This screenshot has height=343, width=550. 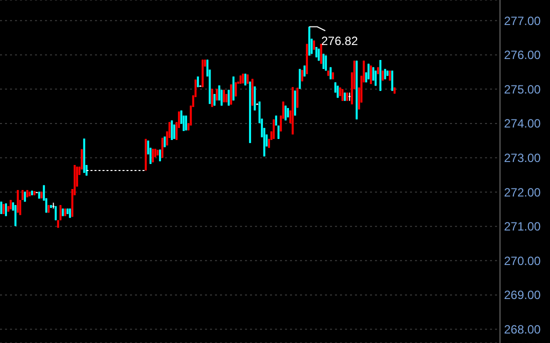 What do you see at coordinates (523, 192) in the screenshot?
I see `y-tick-label: 272.00` at bounding box center [523, 192].